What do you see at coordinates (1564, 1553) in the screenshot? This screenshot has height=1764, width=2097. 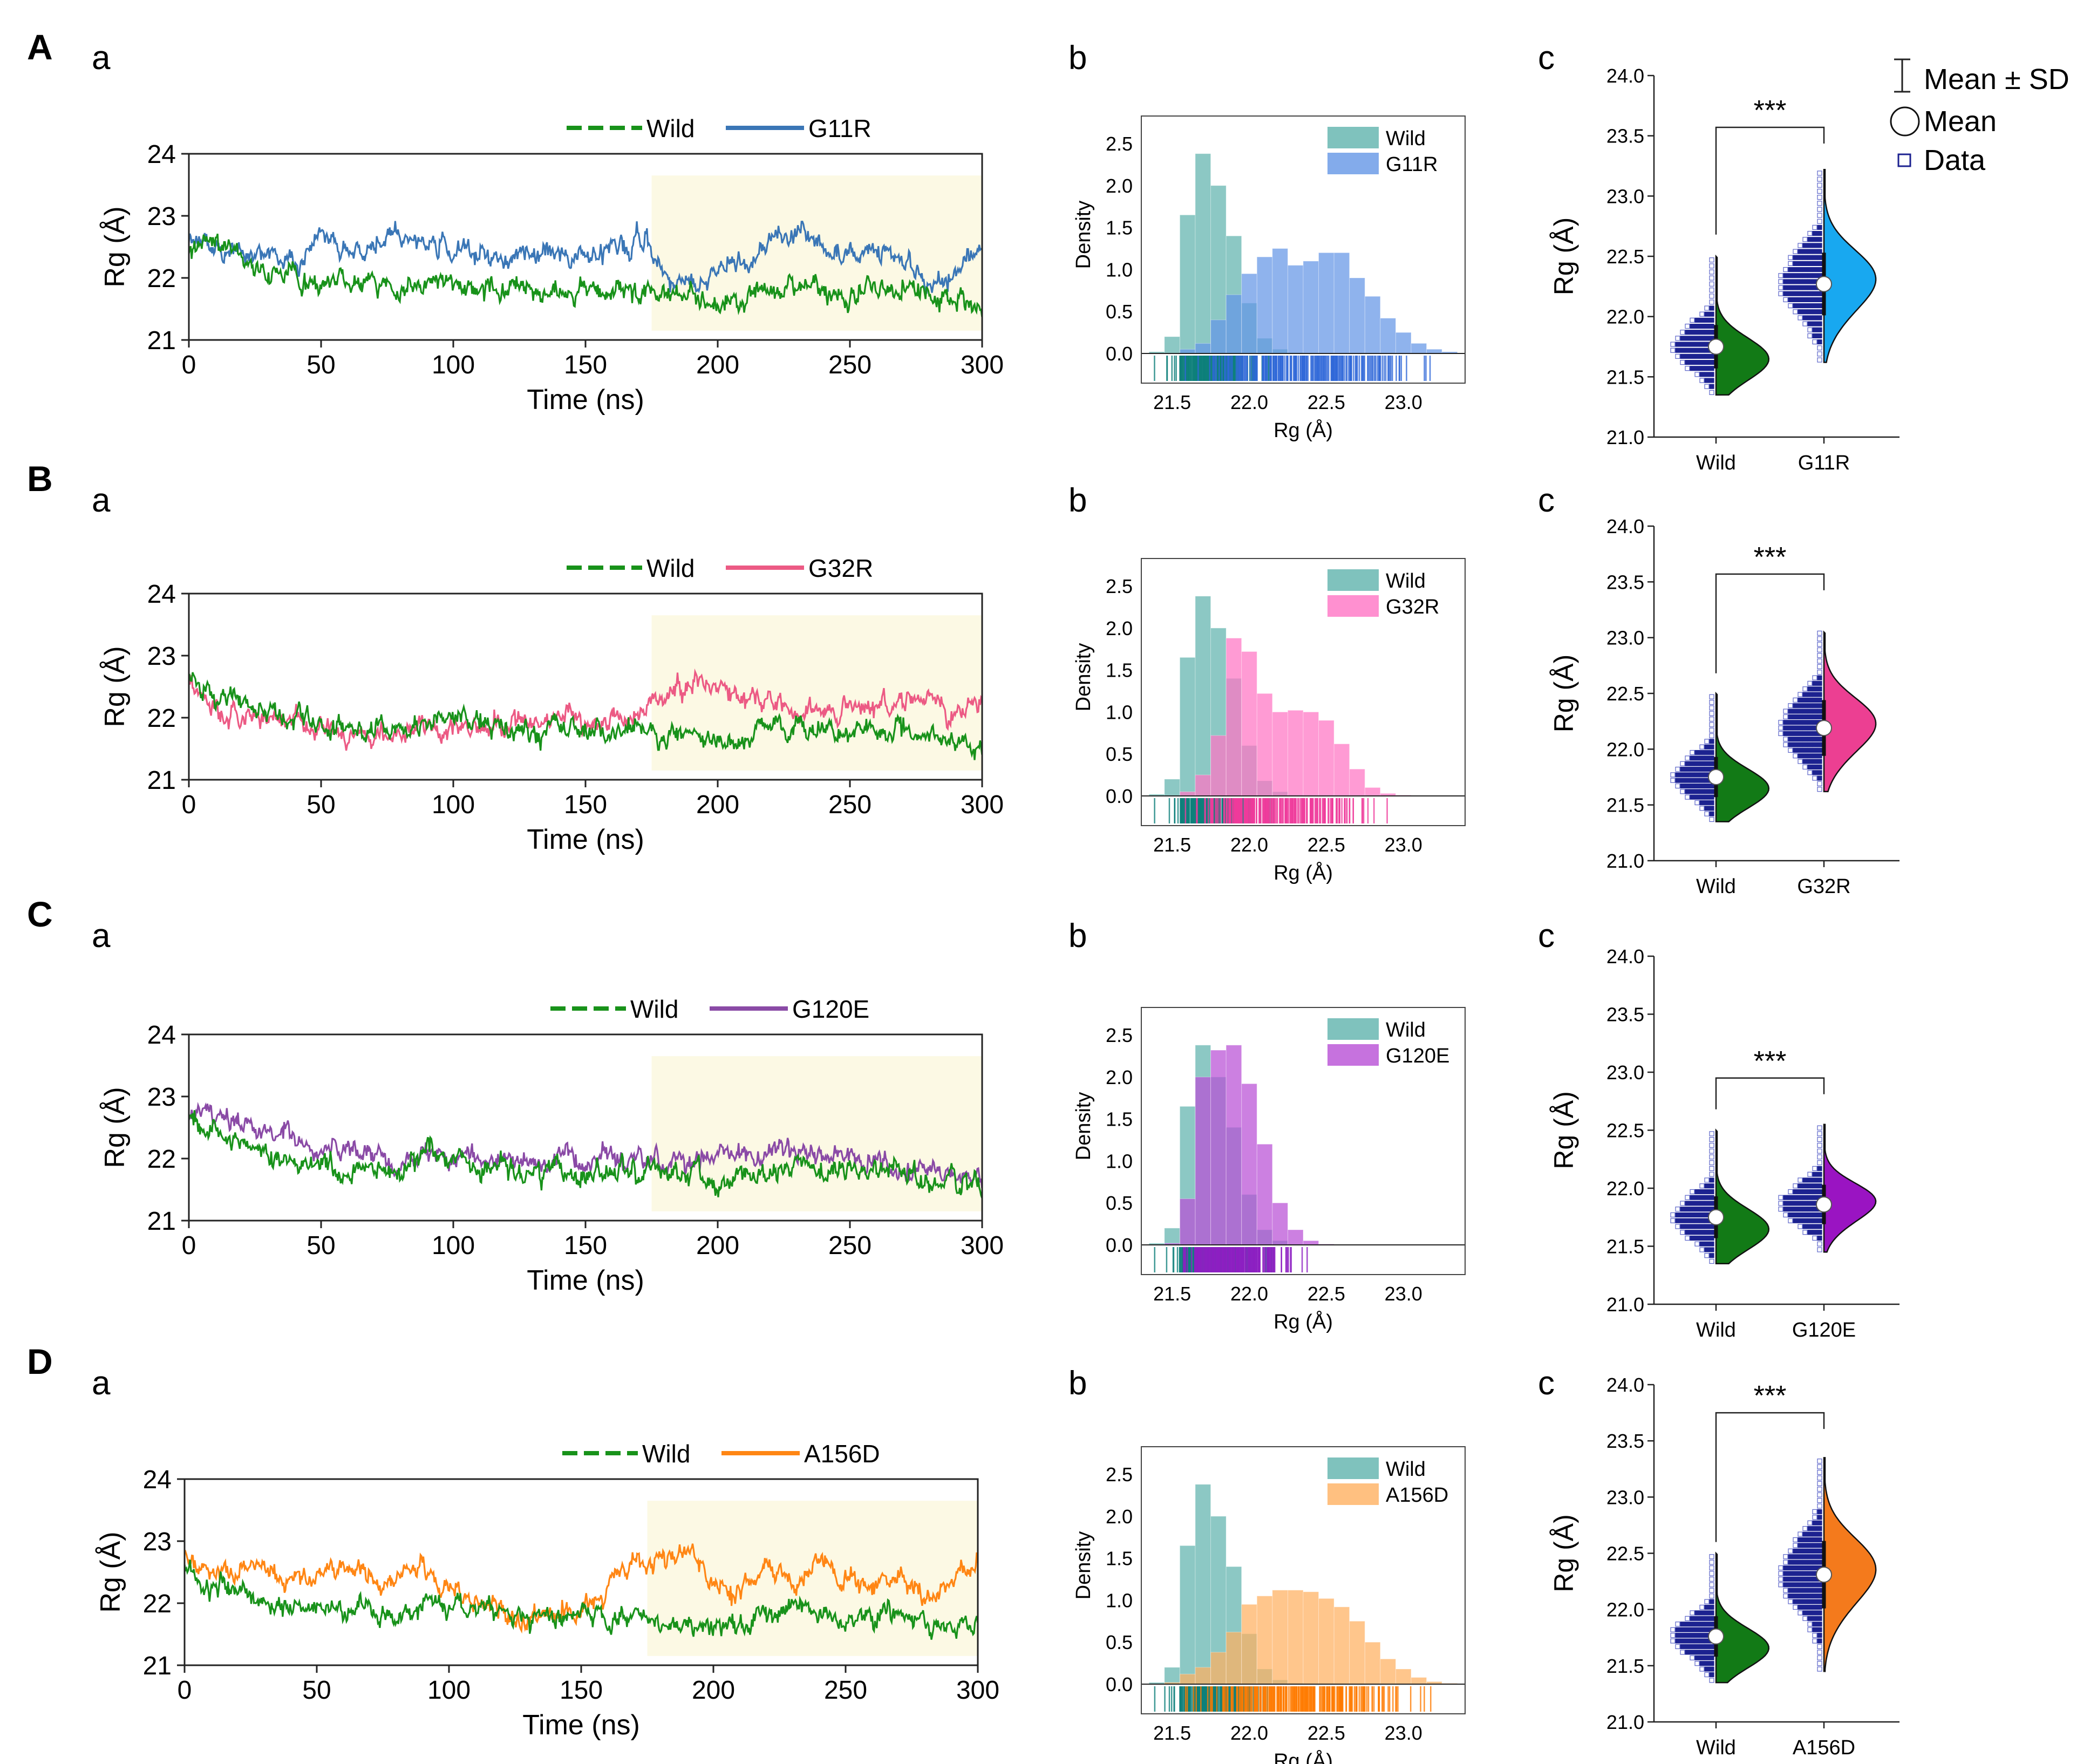 I see `y-axis-label: Rg (Å)` at bounding box center [1564, 1553].